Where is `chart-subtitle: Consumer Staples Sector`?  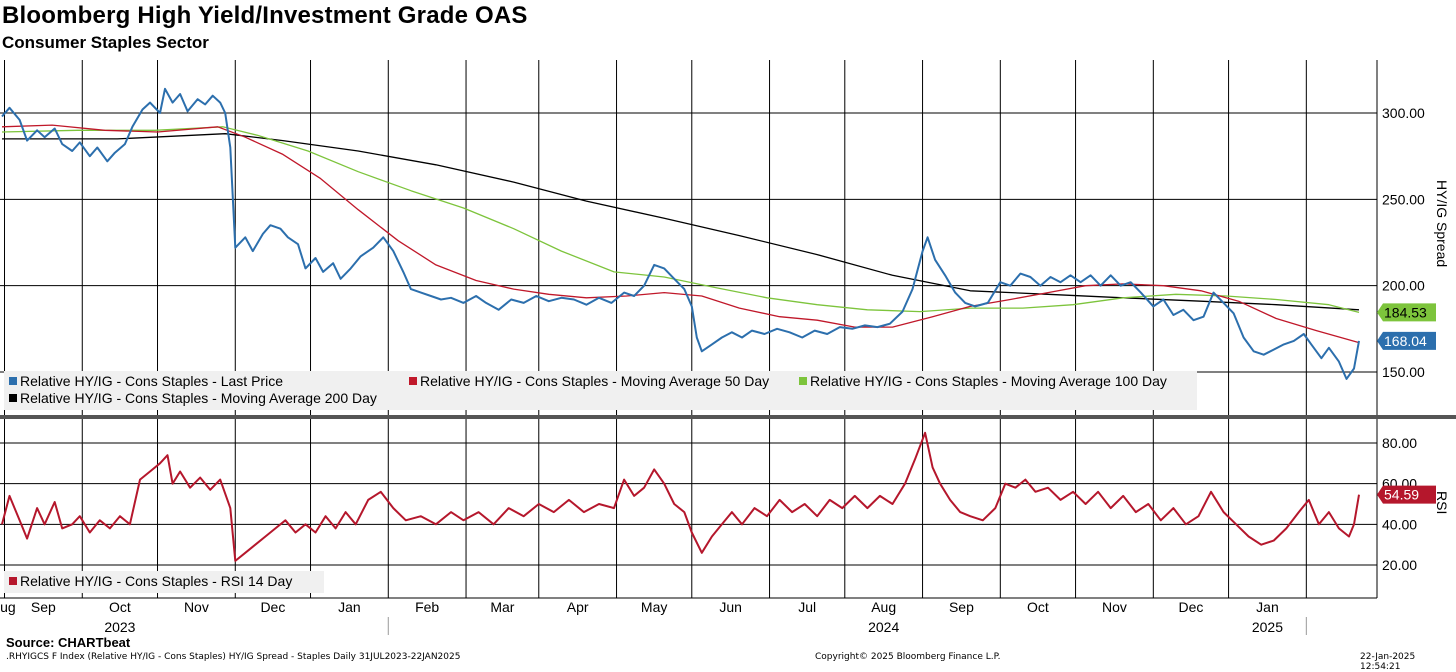
chart-subtitle: Consumer Staples Sector is located at coordinates (105, 42).